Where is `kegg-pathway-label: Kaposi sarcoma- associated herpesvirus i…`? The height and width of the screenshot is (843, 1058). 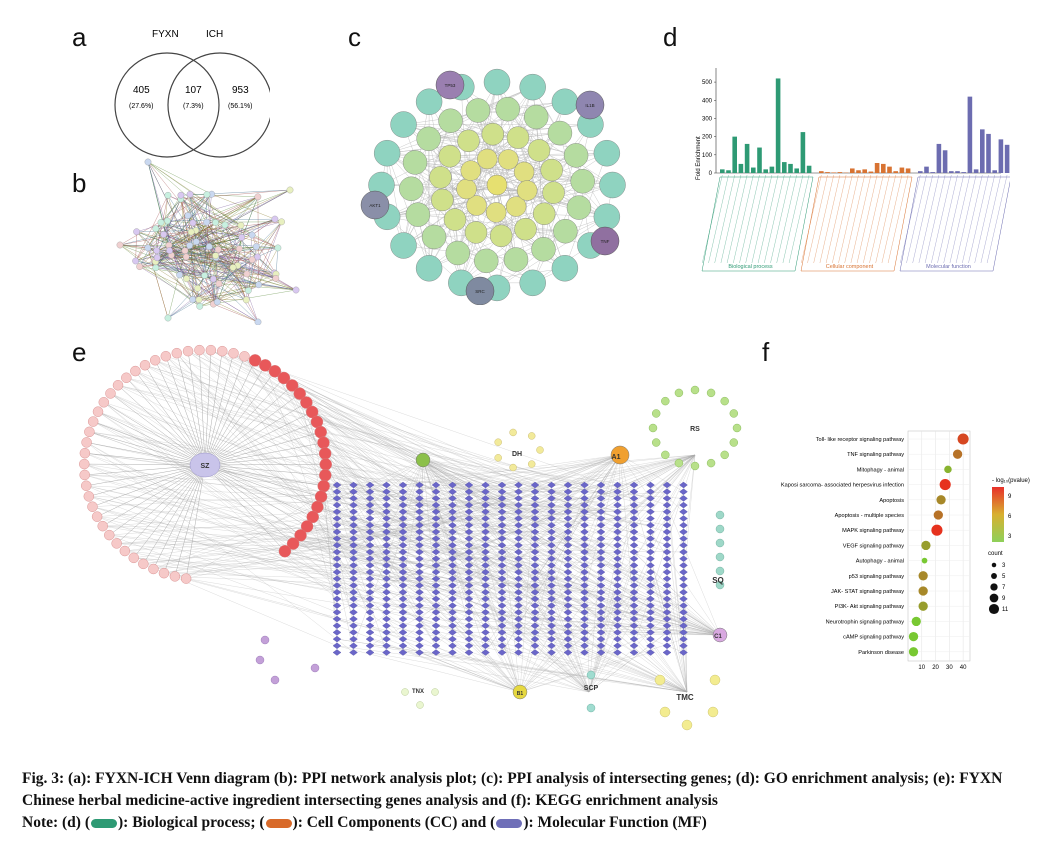 kegg-pathway-label: Kaposi sarcoma- associated herpesvirus i… is located at coordinates (842, 486).